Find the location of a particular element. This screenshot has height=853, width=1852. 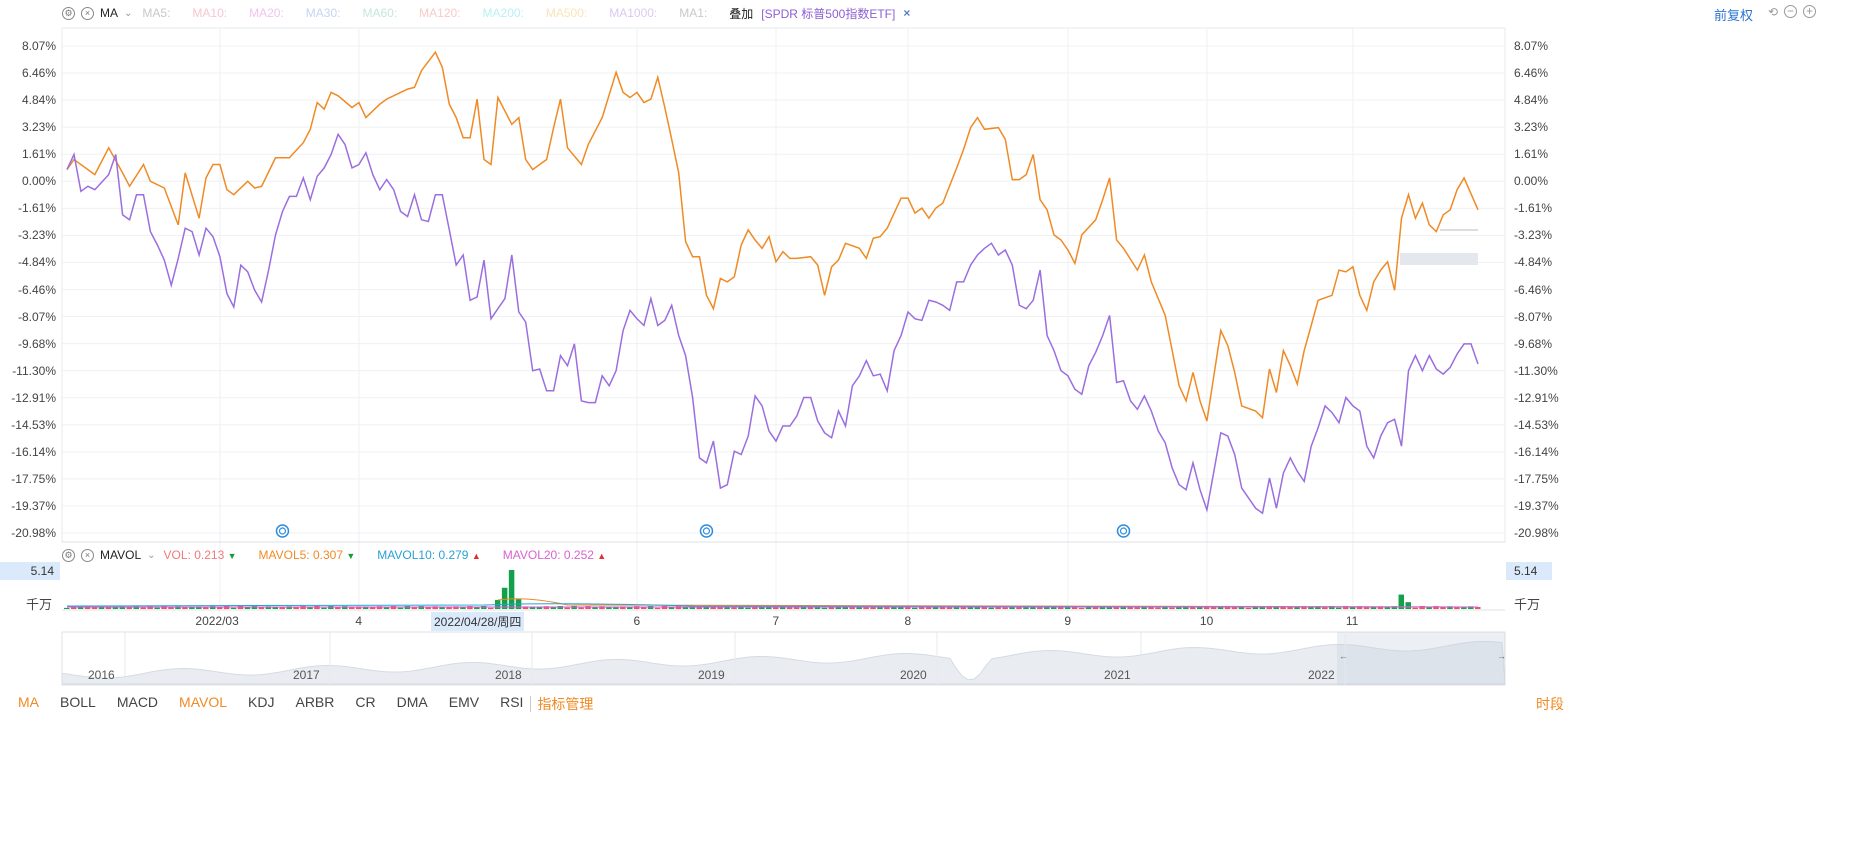

tab-boll: BOLL is located at coordinates (78, 702).